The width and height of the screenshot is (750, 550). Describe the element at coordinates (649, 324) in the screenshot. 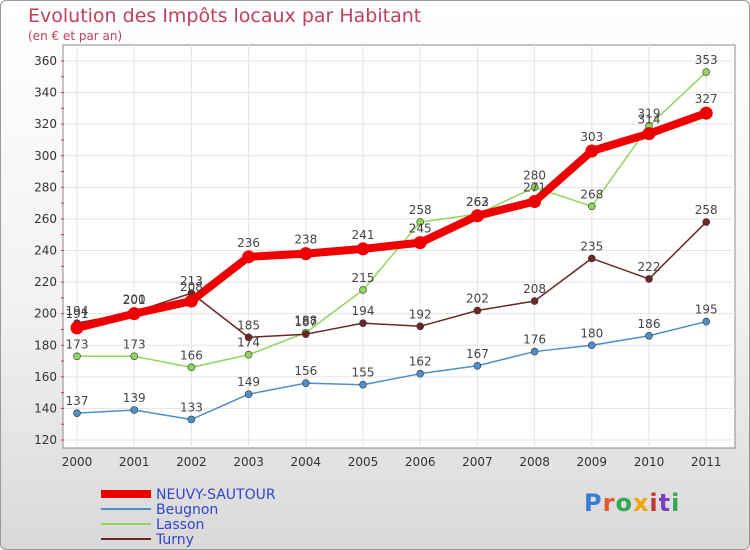

I see `data-label: 186` at that location.